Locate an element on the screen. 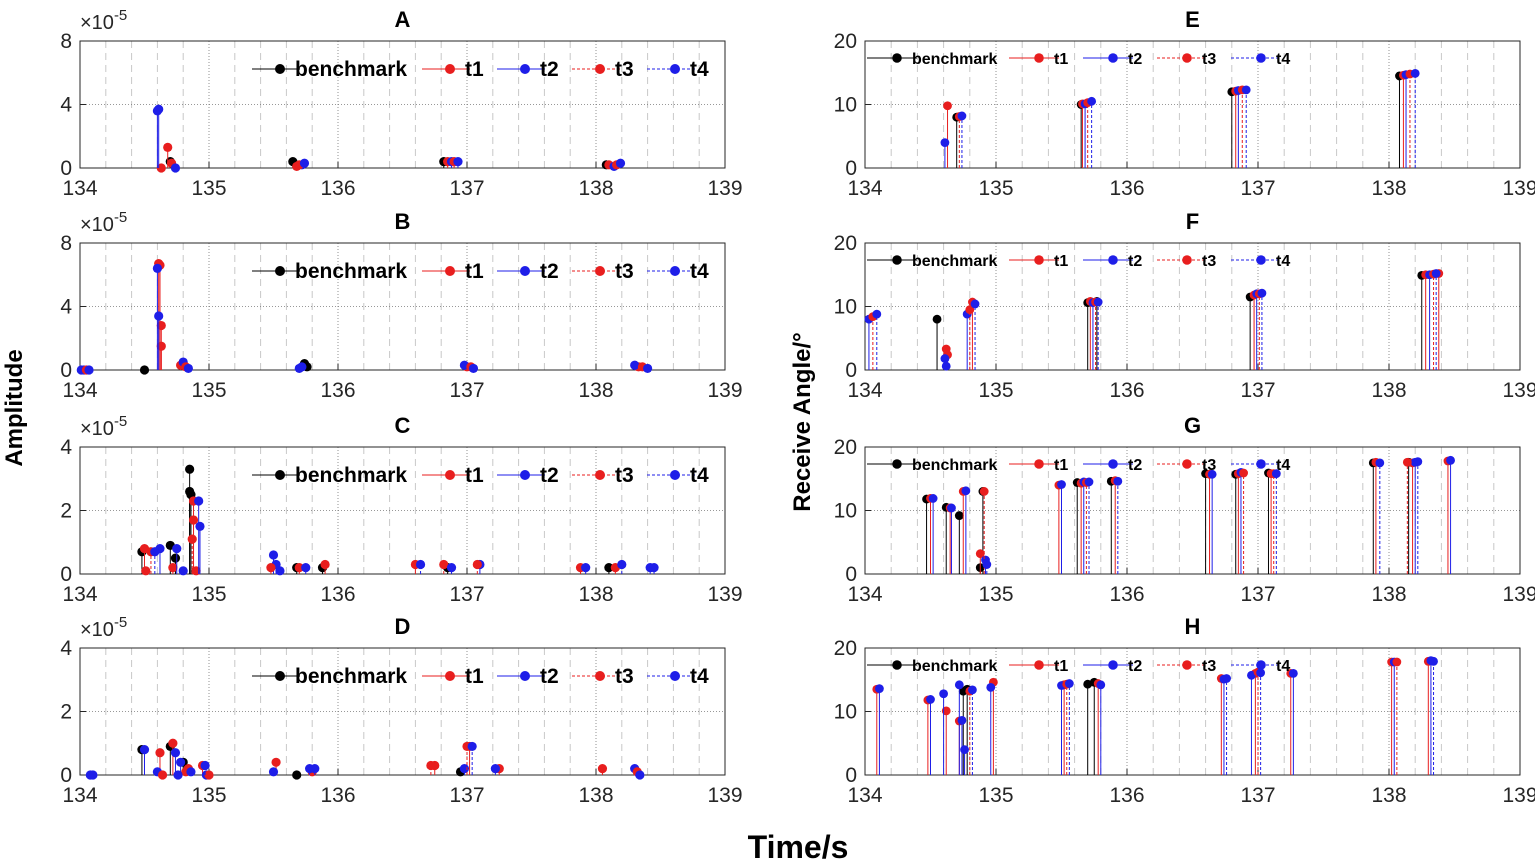 This screenshot has height=867, width=1535. legend-marker-t3 is located at coordinates (1187, 58).